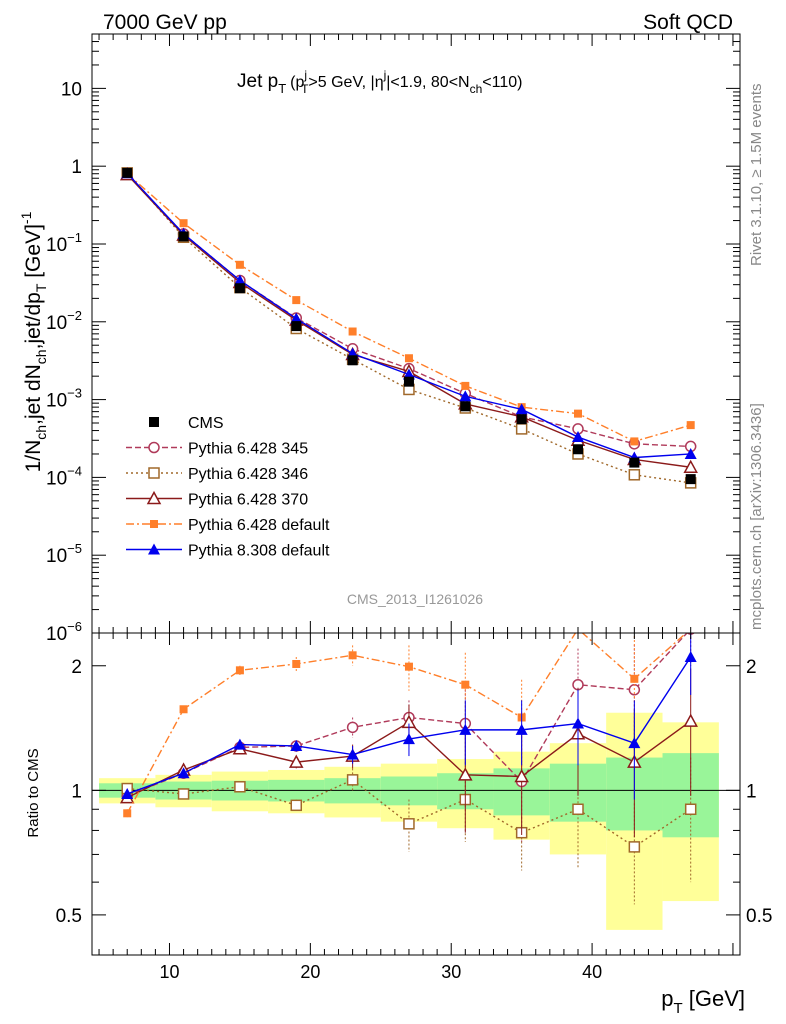  What do you see at coordinates (310, 972) in the screenshot?
I see `x-tick-label: 20` at bounding box center [310, 972].